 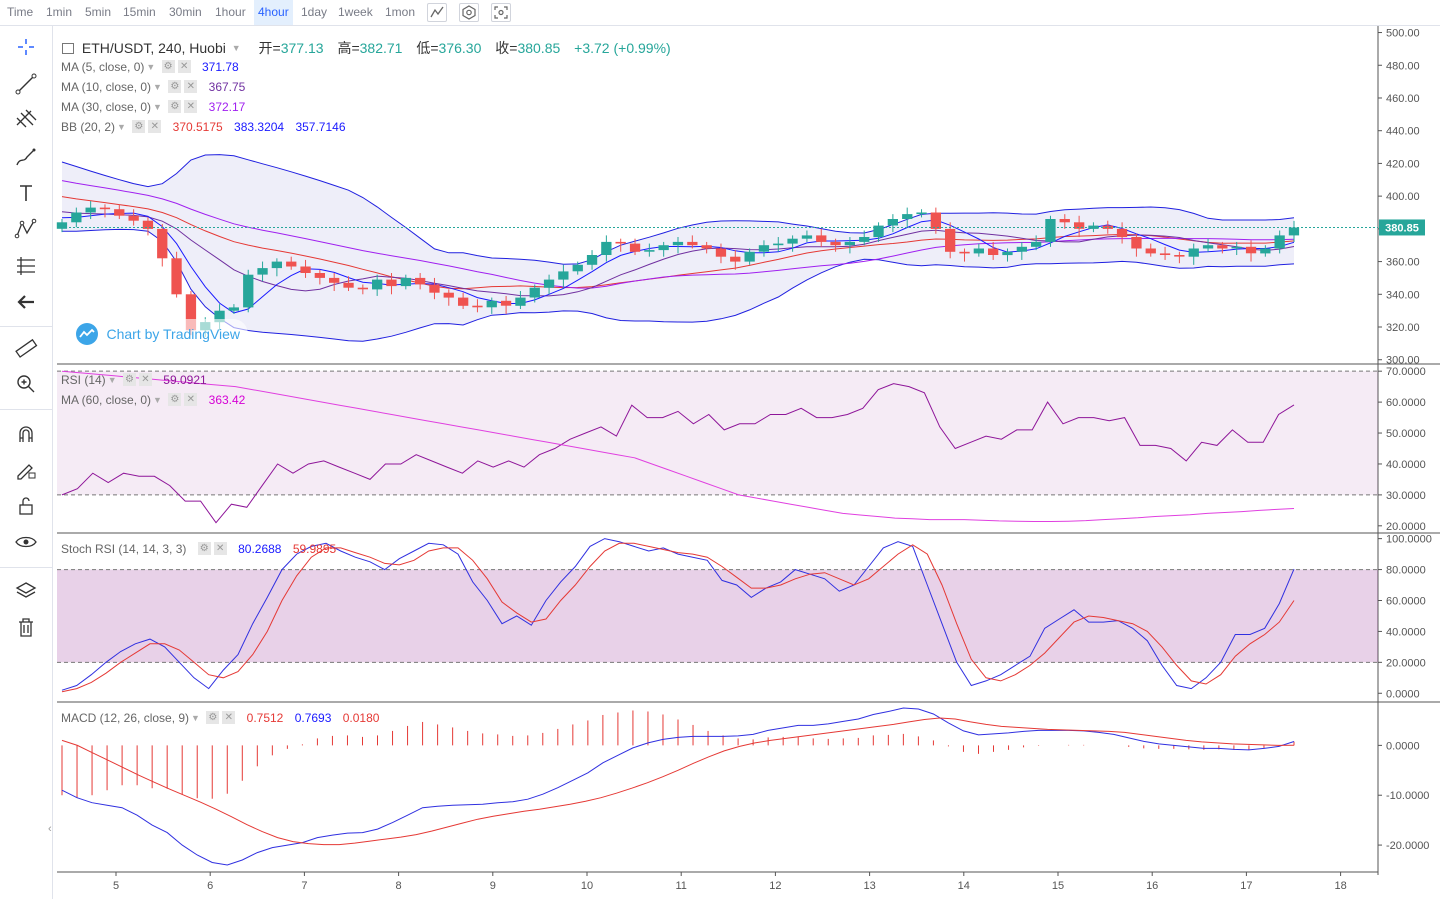 I want to click on legend-ma30-label: MA (30, close, 0), so click(x=106, y=106).